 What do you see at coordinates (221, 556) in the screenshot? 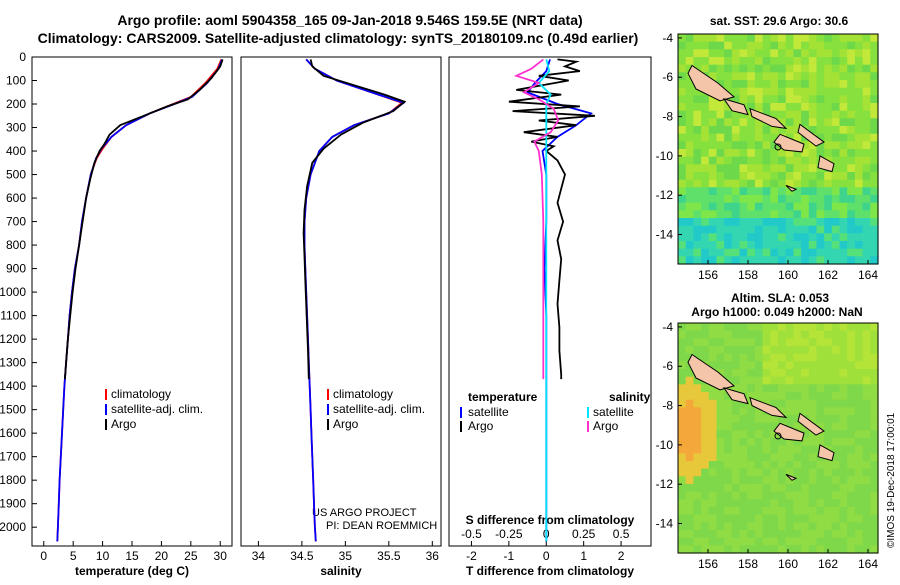
I see `temp-xtick-label: 30` at bounding box center [221, 556].